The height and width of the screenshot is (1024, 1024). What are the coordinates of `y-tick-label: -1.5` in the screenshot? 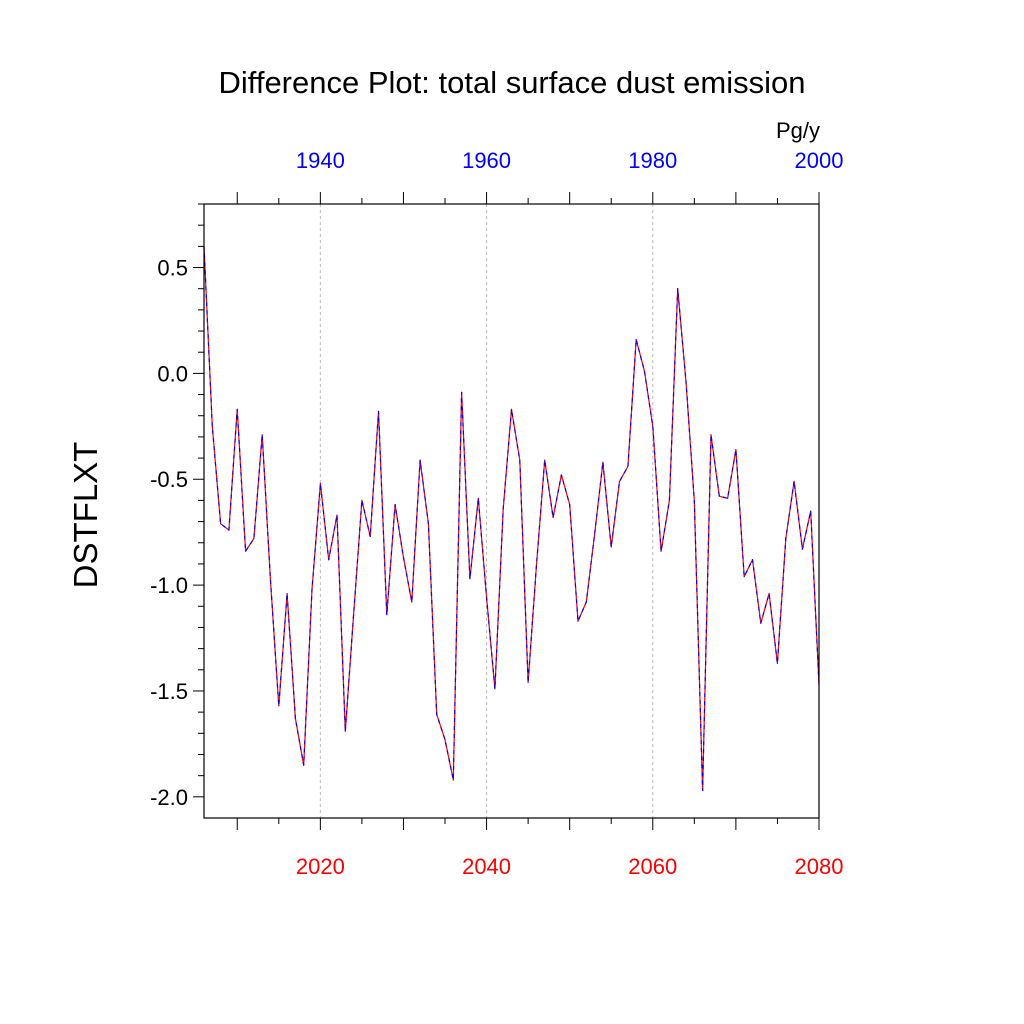 It's located at (169, 691).